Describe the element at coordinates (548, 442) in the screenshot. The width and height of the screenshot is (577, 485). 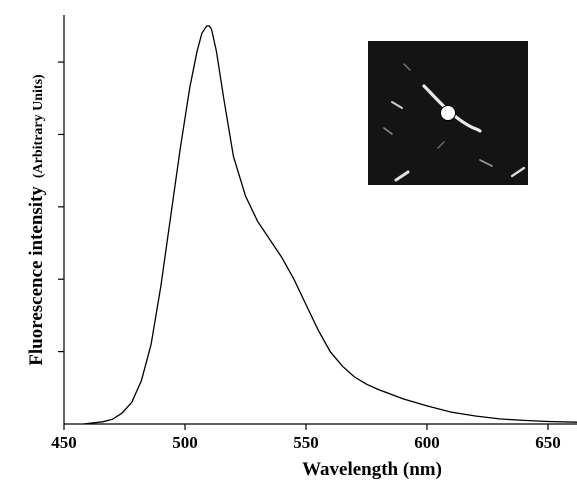
I see `x-tick-label: 650` at that location.